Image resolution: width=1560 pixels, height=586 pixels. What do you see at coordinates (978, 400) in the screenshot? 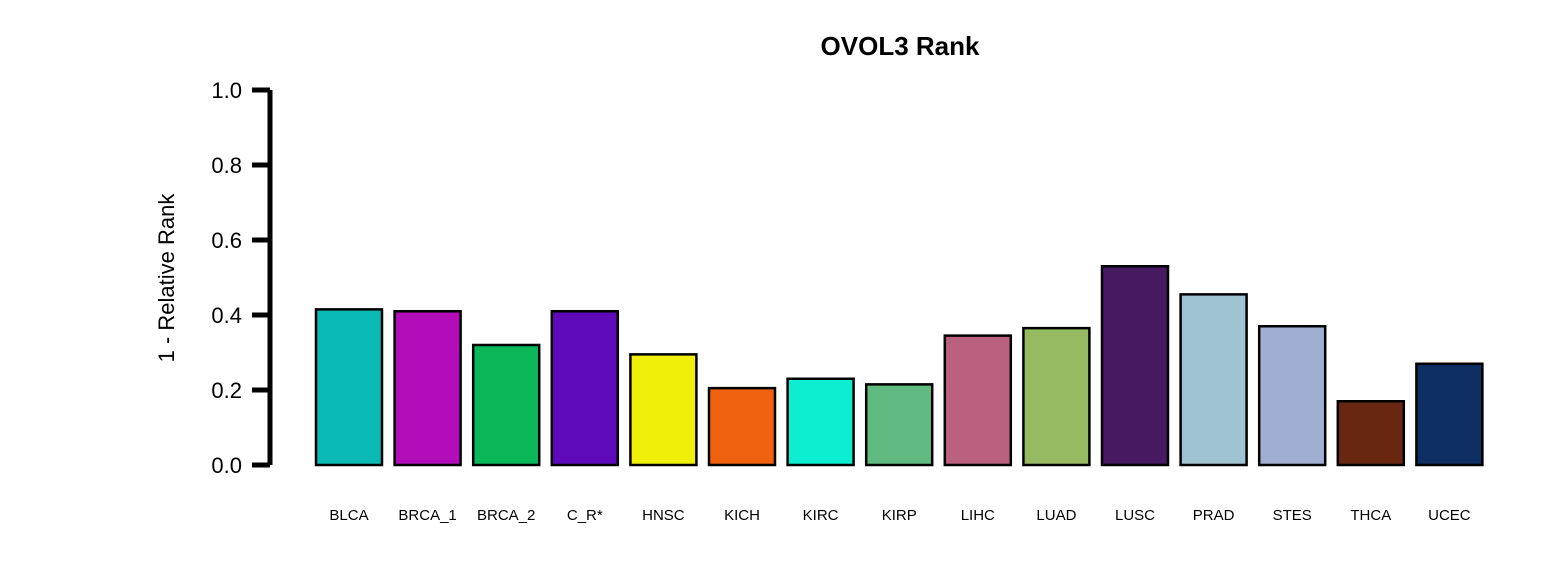
I see `bar-lihc` at bounding box center [978, 400].